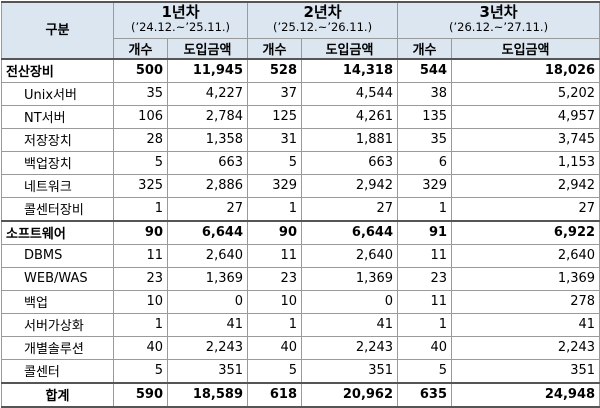 Image resolution: width=600 pixels, height=408 pixels. Describe the element at coordinates (425, 232) in the screenshot. I see `count-cell: 91` at that location.